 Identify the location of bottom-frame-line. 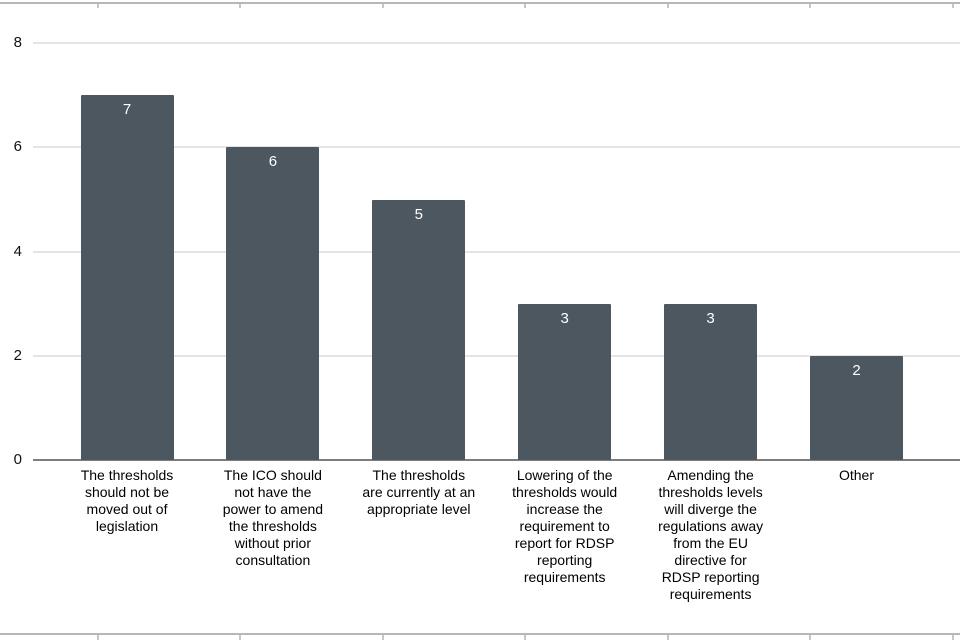
(480, 634).